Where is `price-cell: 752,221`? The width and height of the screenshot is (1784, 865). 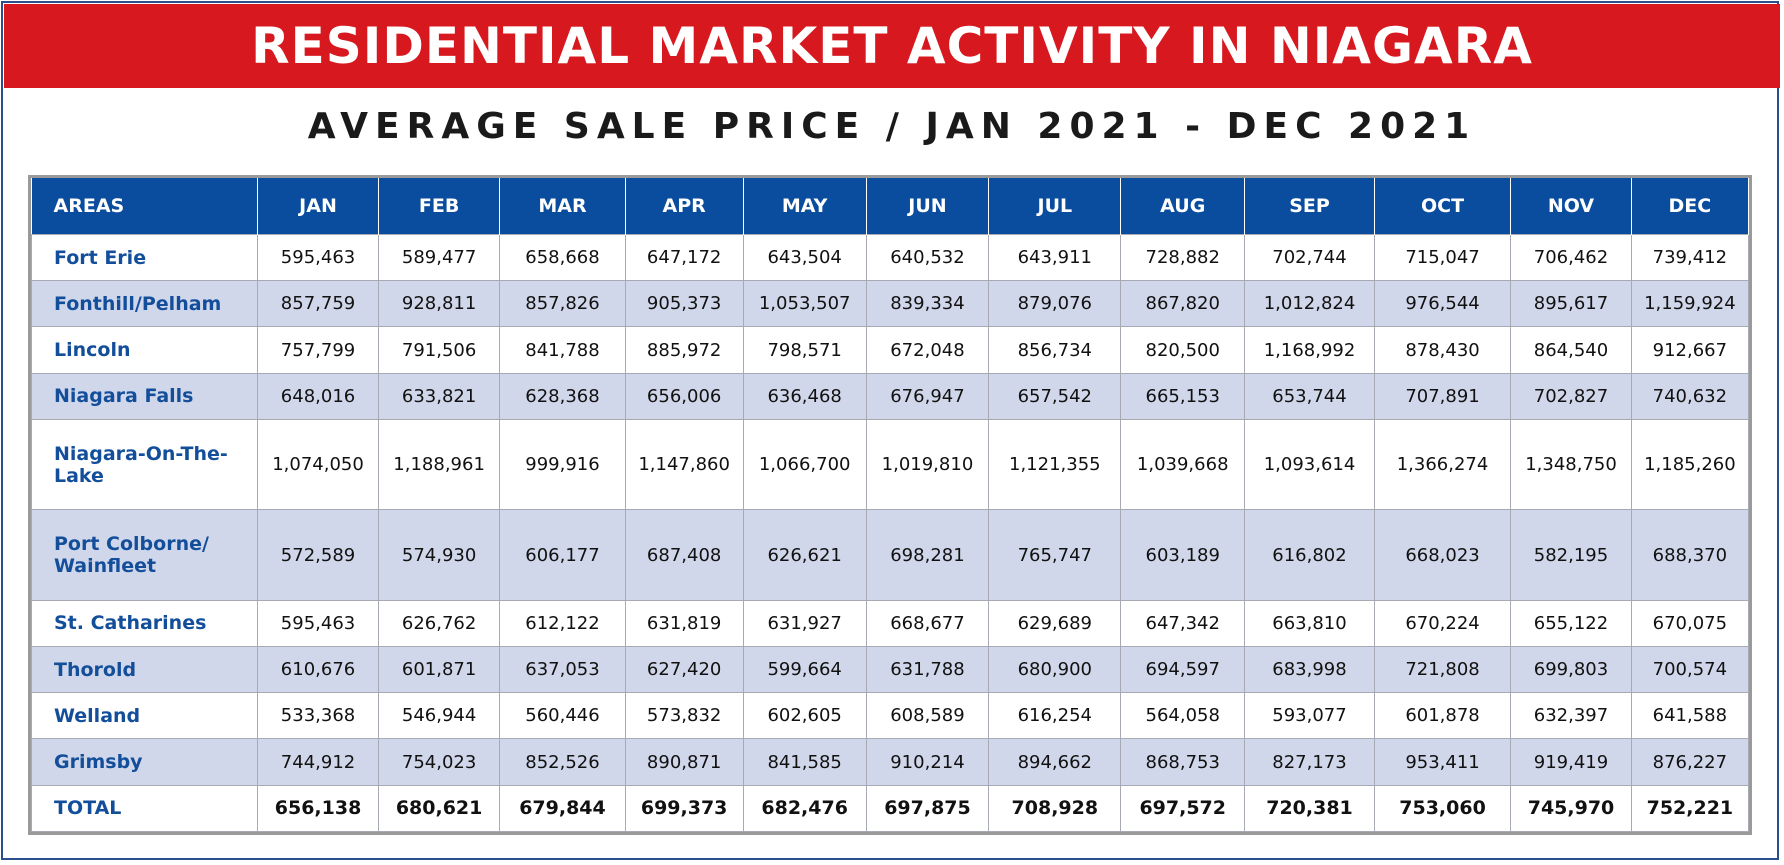 price-cell: 752,221 is located at coordinates (1690, 808).